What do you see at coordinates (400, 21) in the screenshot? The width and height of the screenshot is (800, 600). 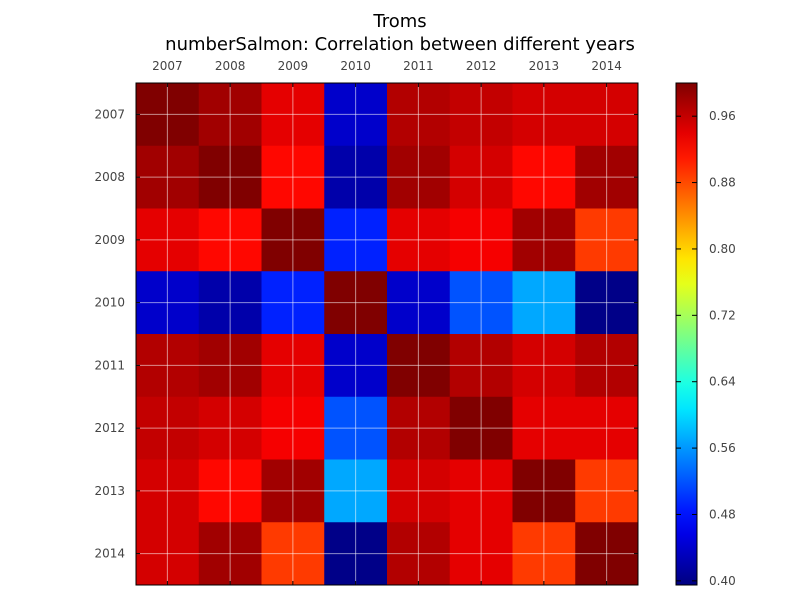 I see `chart-title: Troms` at bounding box center [400, 21].